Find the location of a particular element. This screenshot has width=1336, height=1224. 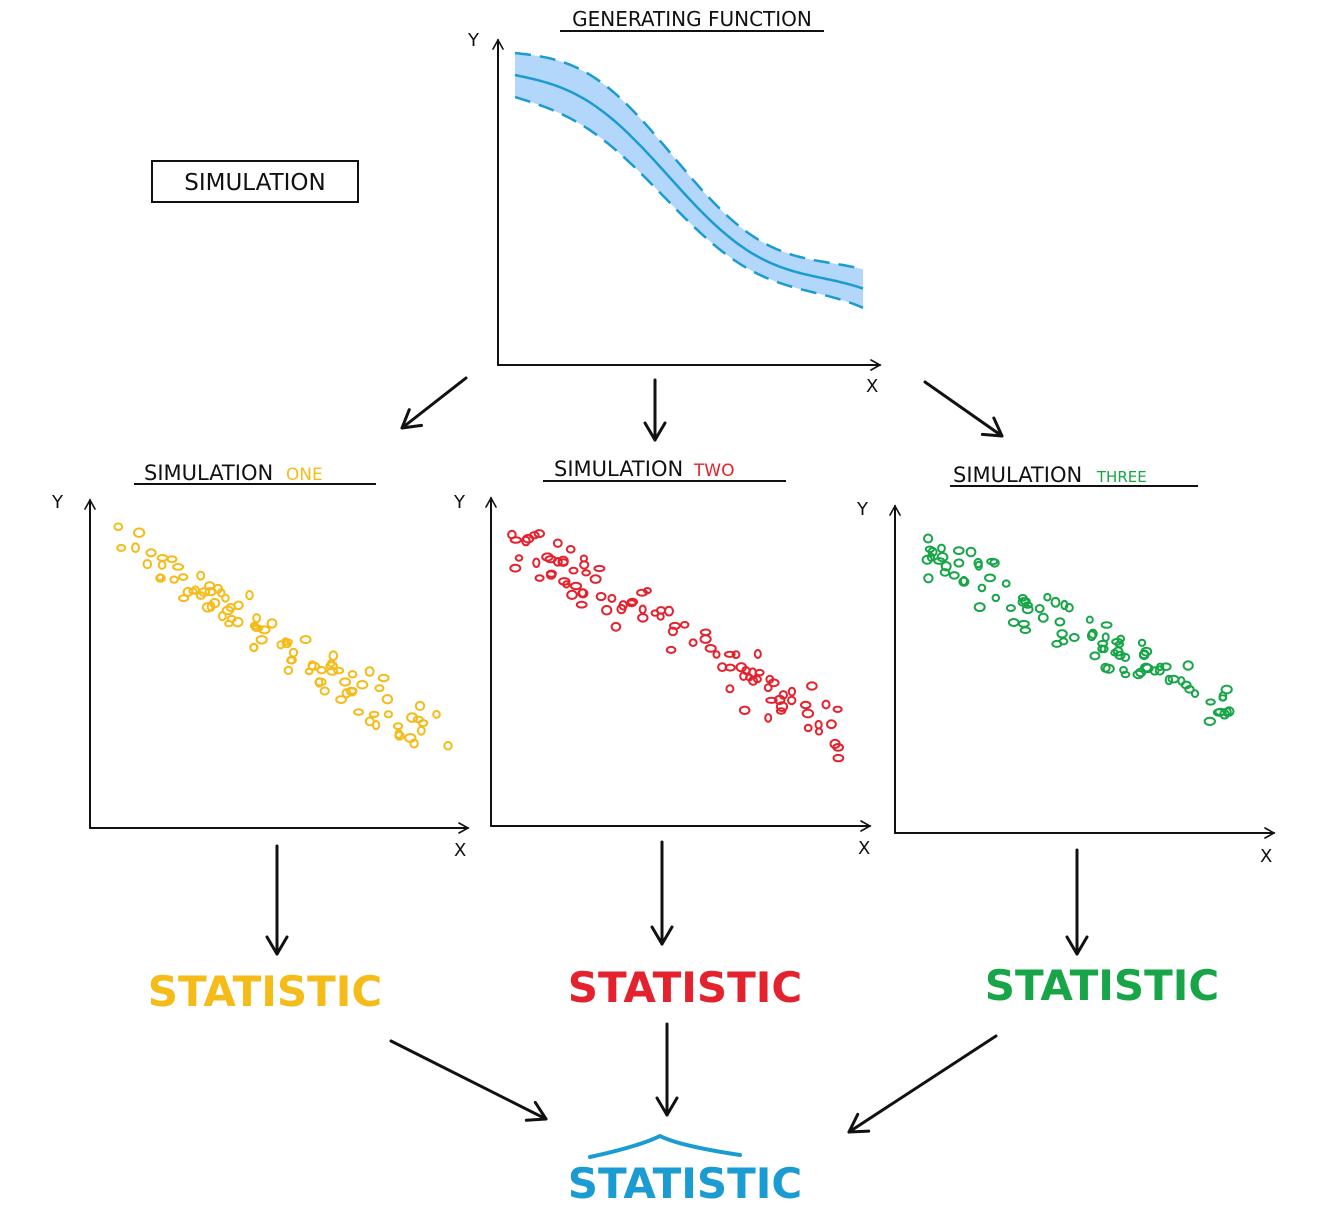

simulation-three-panel: SIMULATION THREE Y X is located at coordinates (1066, 665).